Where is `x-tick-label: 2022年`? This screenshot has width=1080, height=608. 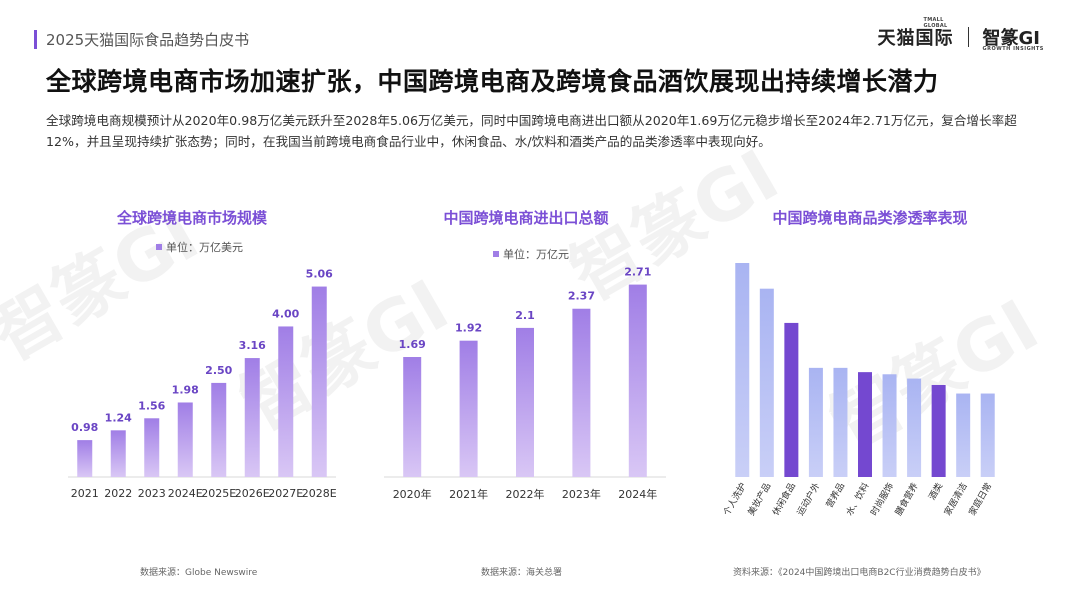
x-tick-label: 2022年 is located at coordinates (525, 494).